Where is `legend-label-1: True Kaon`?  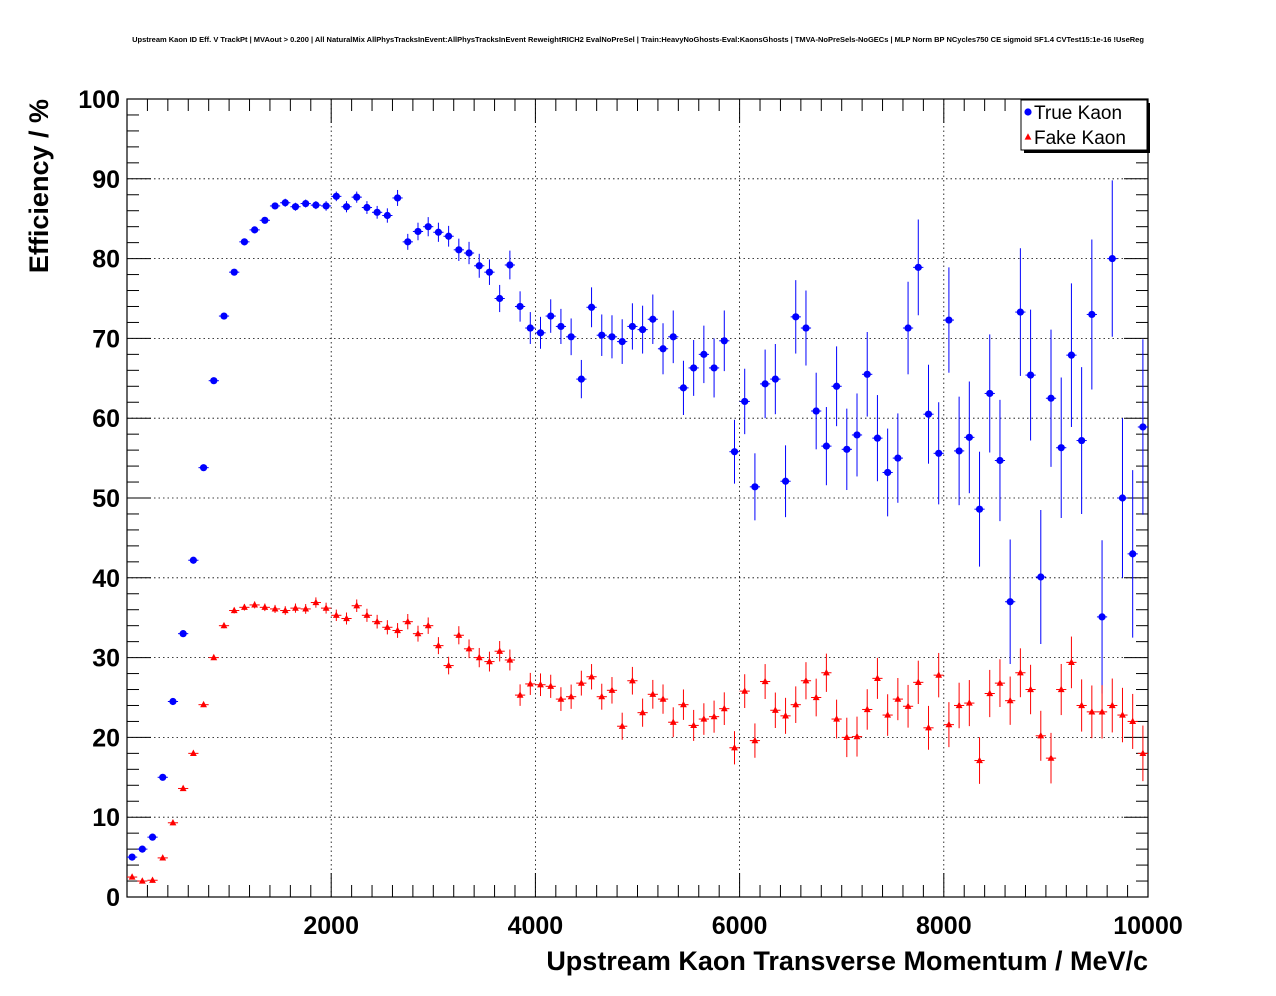
legend-label-1: True Kaon is located at coordinates (1078, 113).